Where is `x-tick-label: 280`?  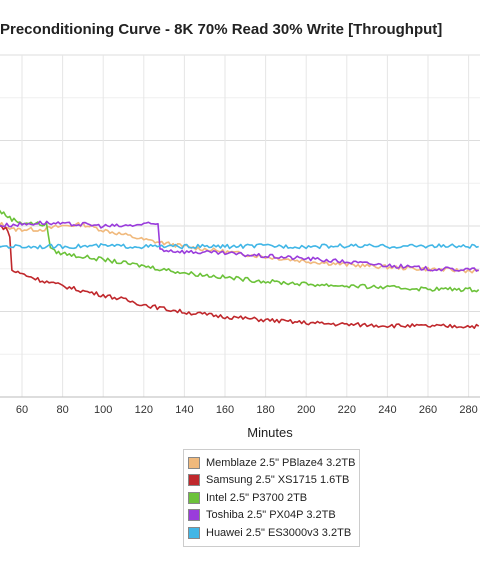 x-tick-label: 280 is located at coordinates (468, 410).